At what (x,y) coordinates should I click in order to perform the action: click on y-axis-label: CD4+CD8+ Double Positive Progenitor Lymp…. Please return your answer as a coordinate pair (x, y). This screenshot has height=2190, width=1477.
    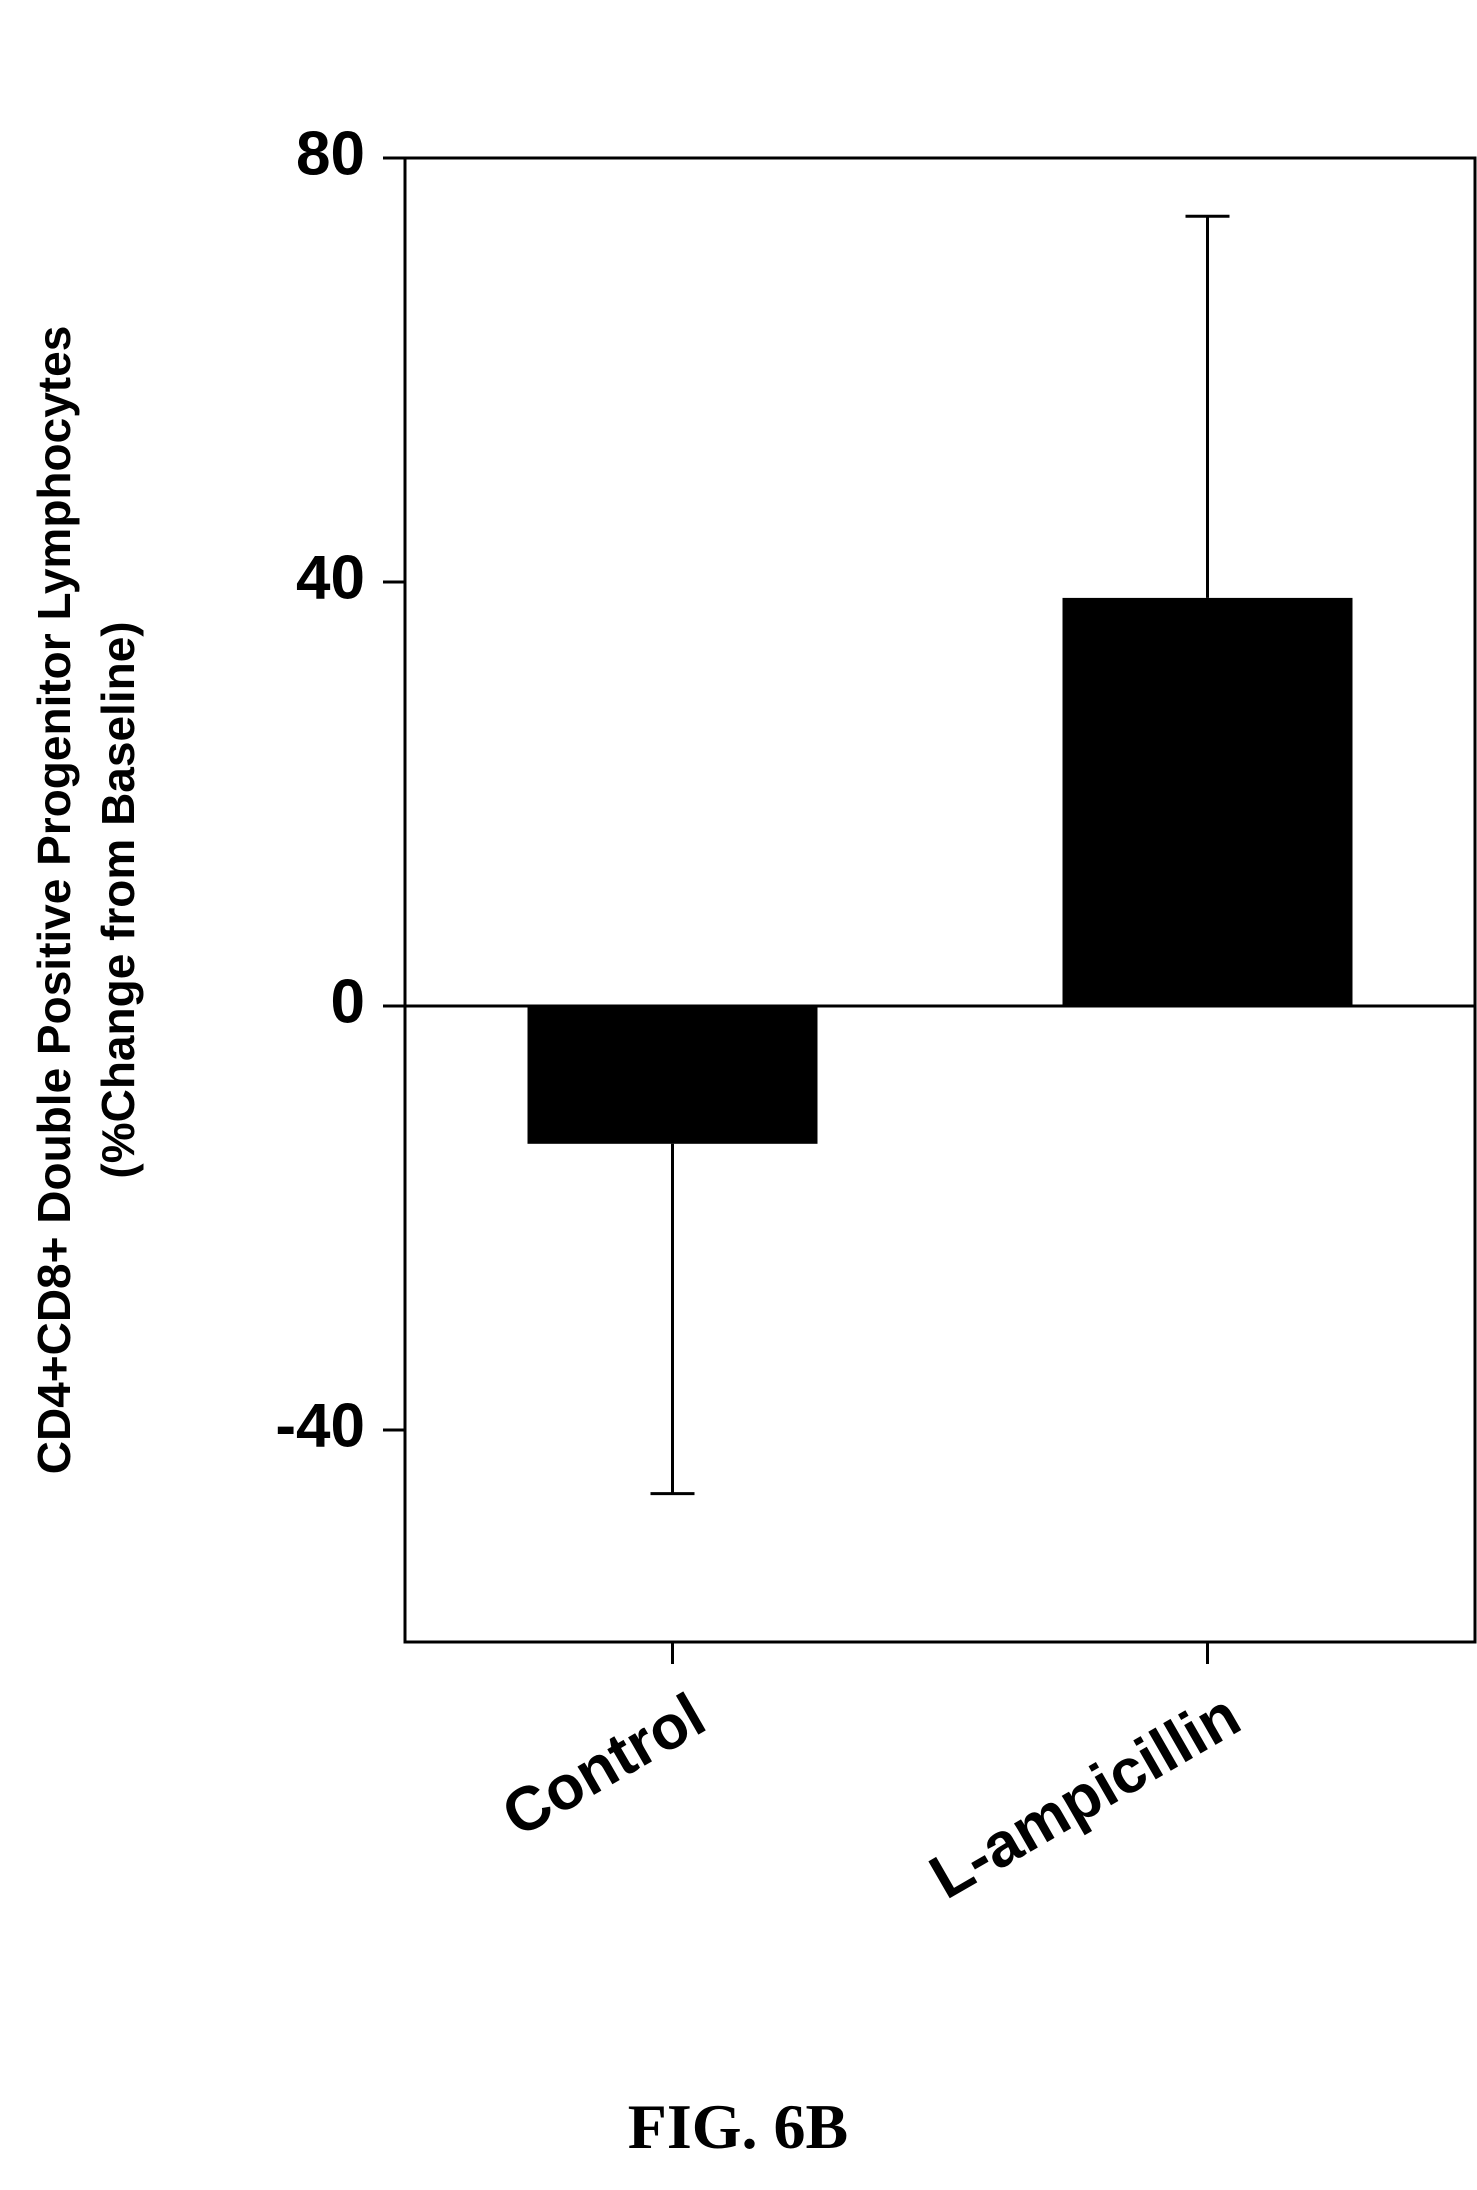
    Looking at the image, I should click on (86, 900).